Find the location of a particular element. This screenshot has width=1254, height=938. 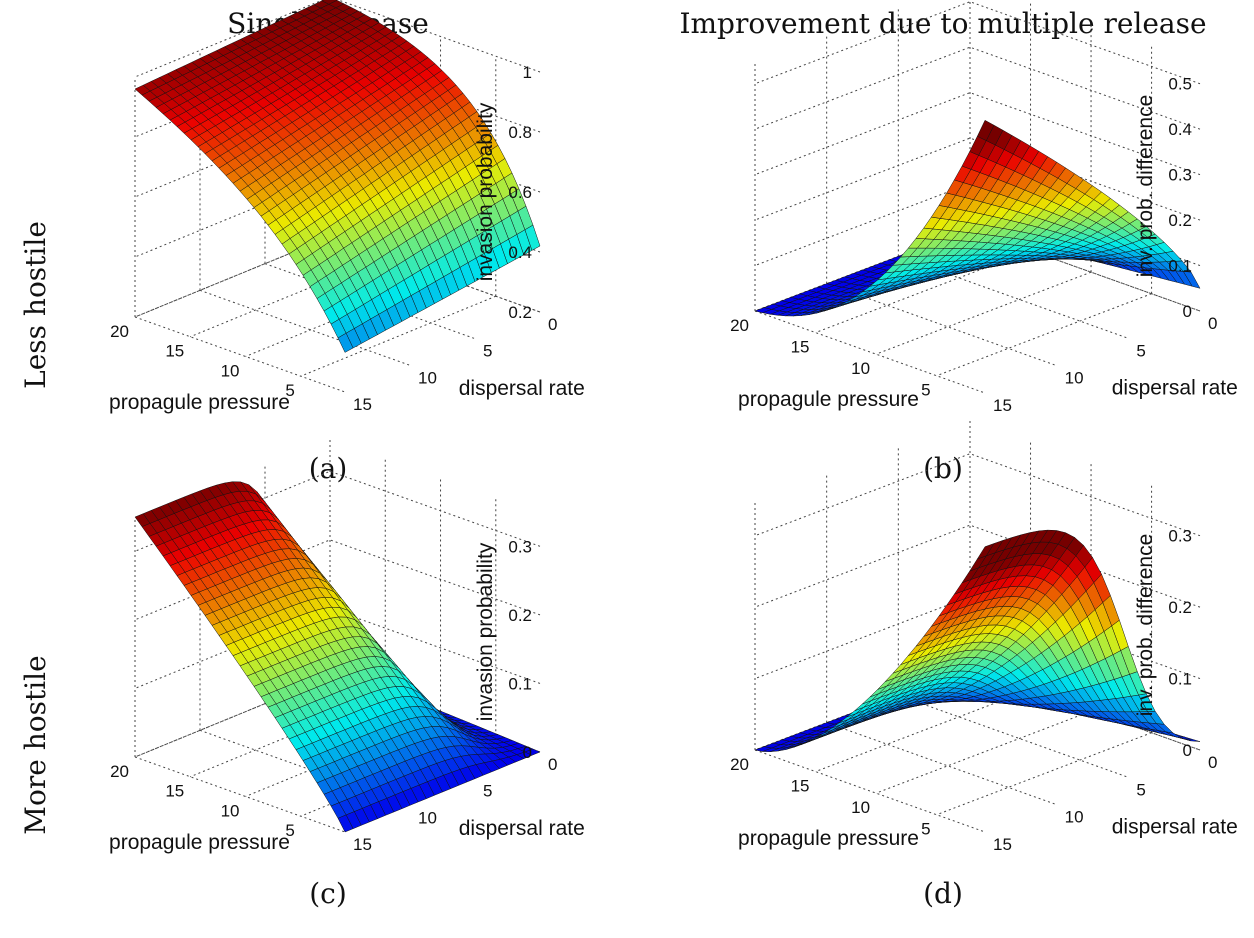

panel-label: (a) is located at coordinates (328, 468).